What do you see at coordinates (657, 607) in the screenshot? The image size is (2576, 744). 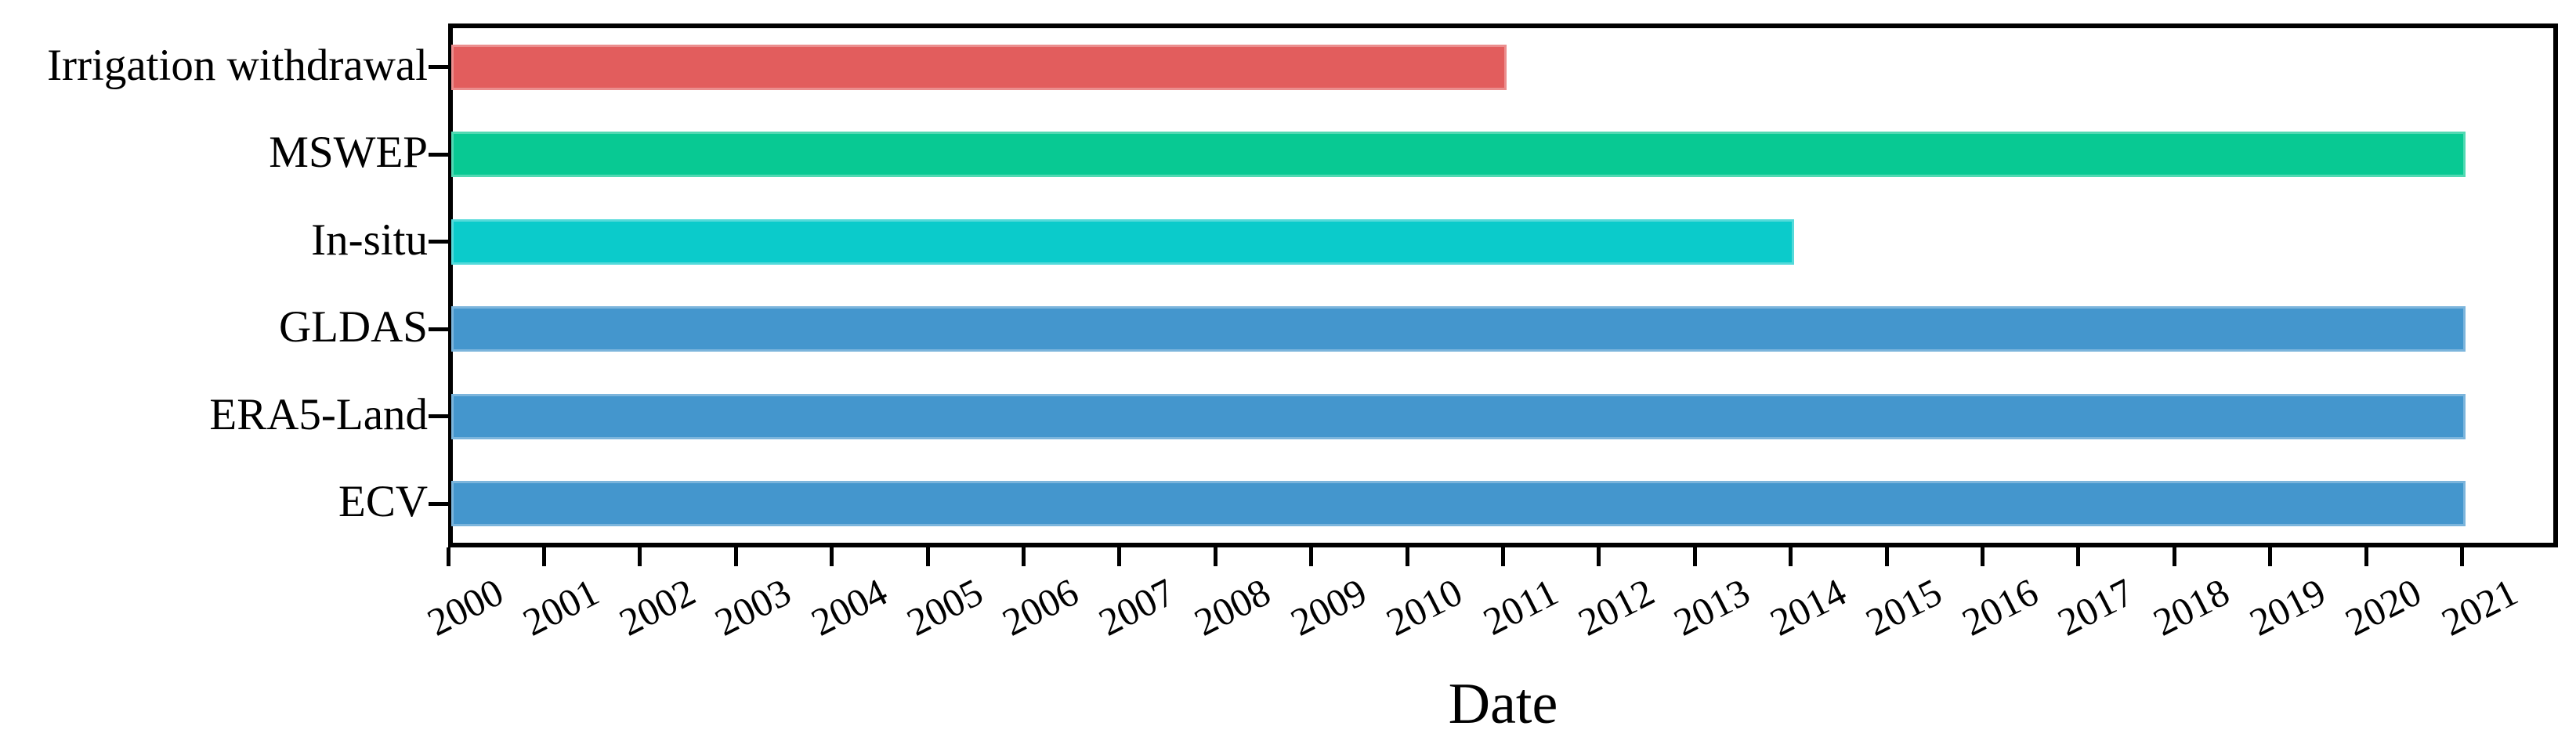 I see `x-tick-label: 2002` at bounding box center [657, 607].